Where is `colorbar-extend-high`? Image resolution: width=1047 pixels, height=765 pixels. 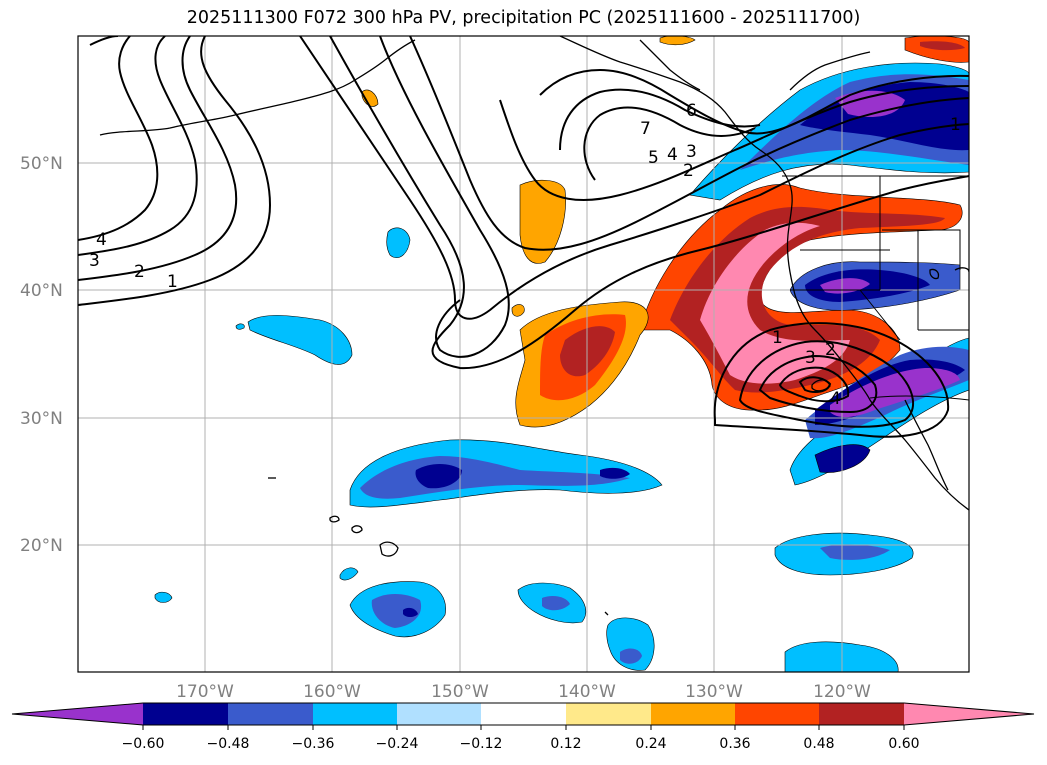
colorbar-extend-high is located at coordinates (969, 714).